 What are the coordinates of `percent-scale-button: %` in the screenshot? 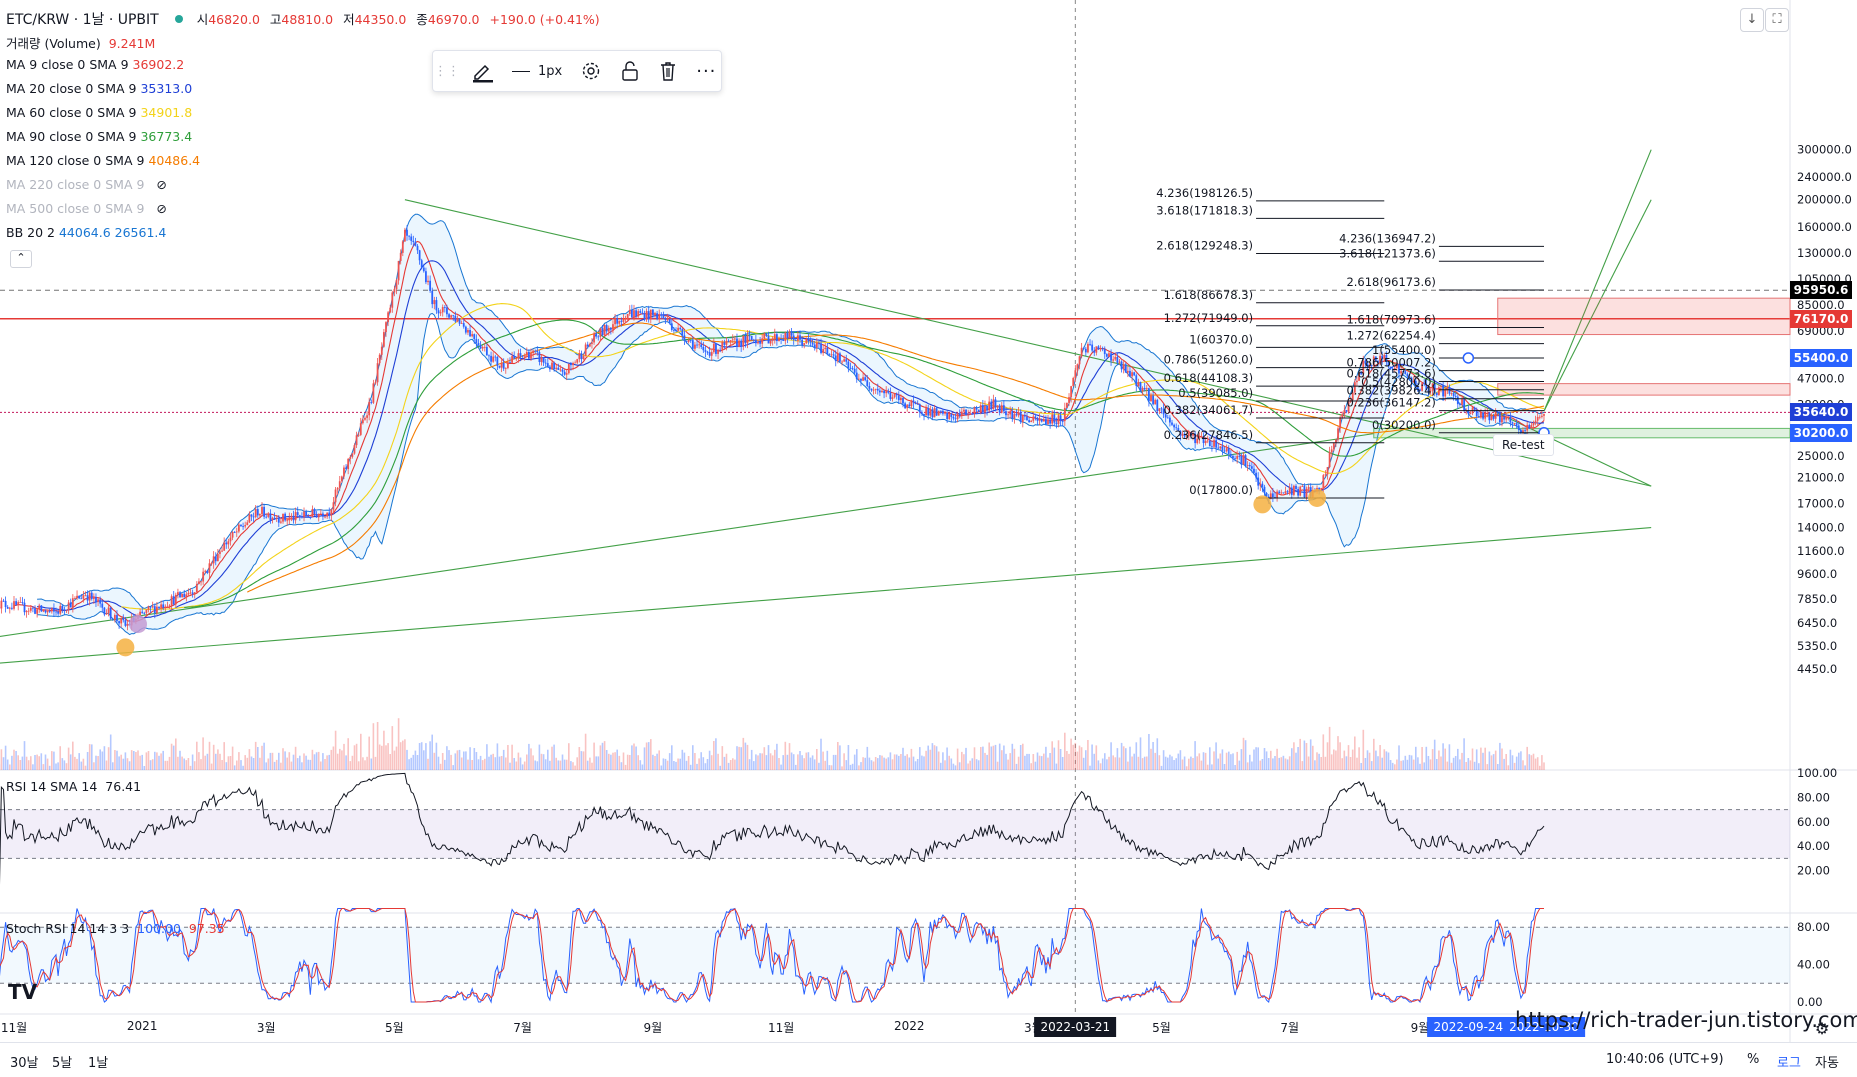 It's located at (1753, 1059).